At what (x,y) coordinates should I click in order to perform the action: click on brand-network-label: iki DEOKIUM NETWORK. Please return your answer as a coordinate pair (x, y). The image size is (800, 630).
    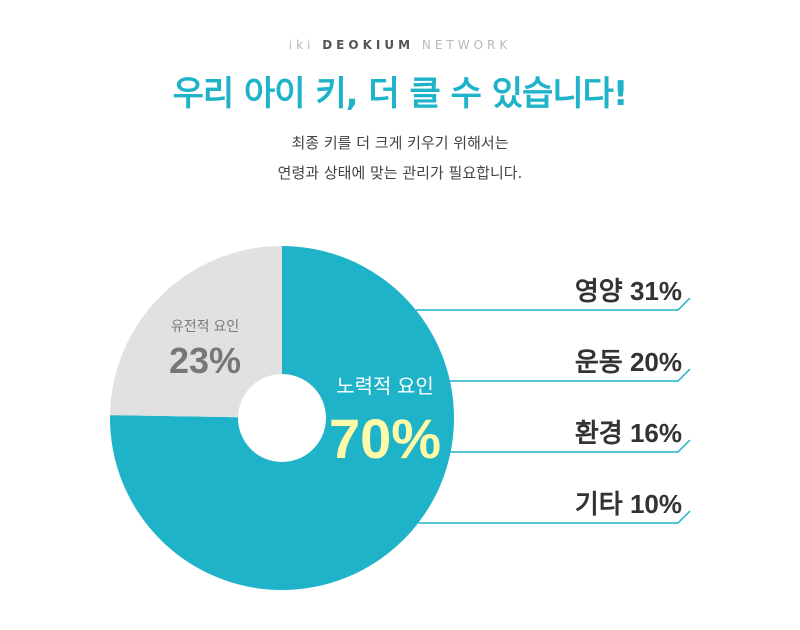
    Looking at the image, I should click on (400, 45).